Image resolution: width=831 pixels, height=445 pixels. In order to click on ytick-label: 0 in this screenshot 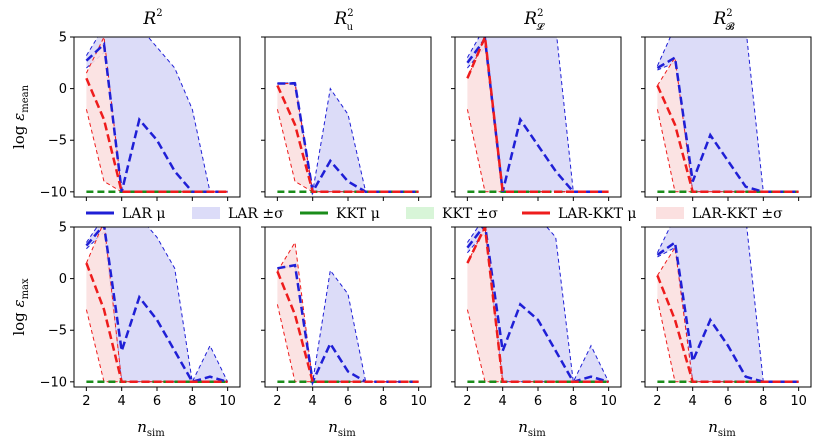, I will do `click(63, 89)`.